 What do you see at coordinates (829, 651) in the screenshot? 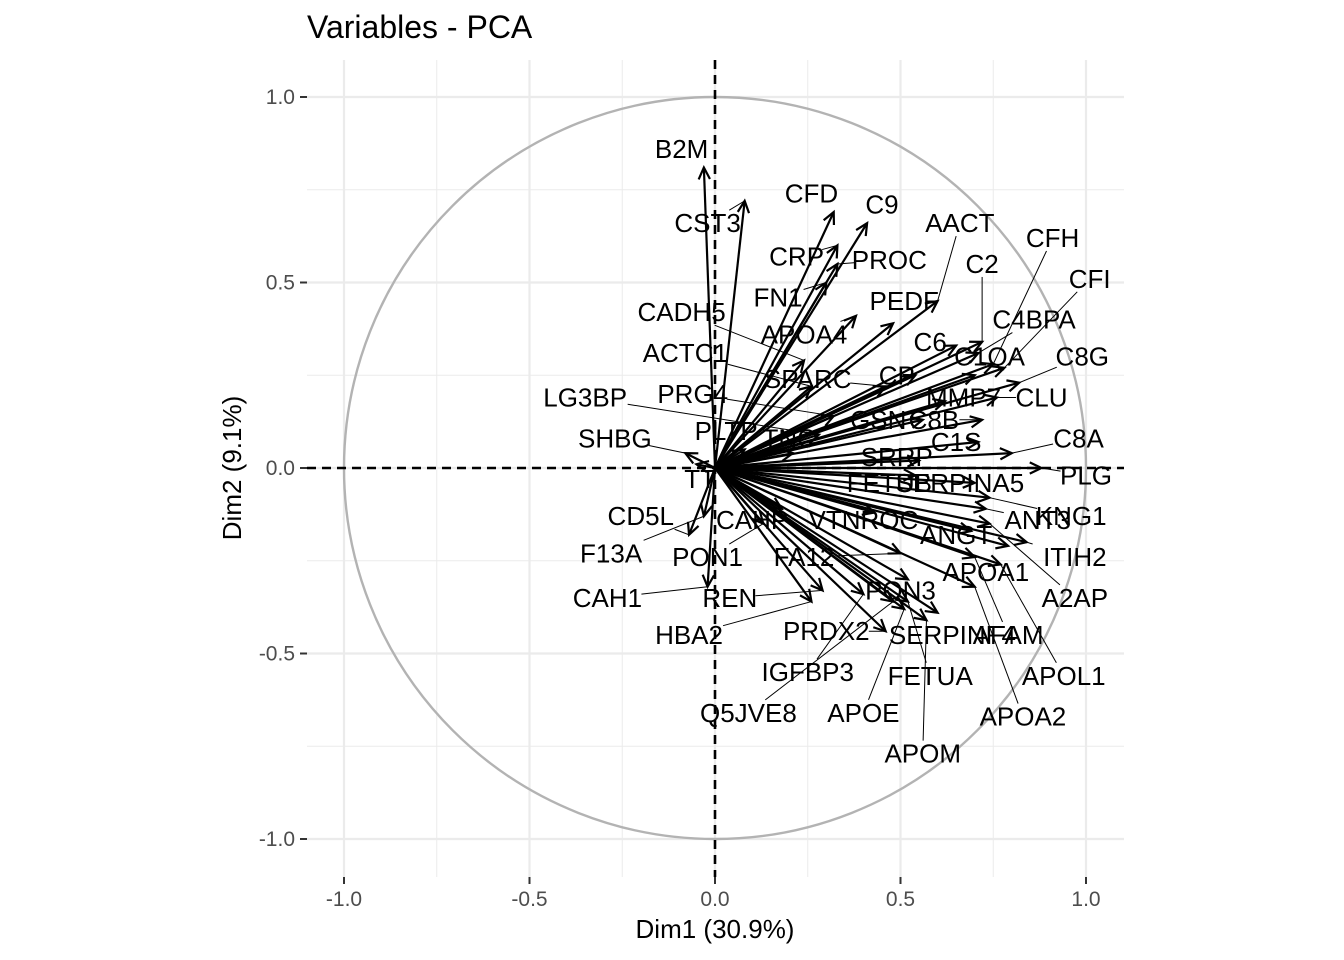
I see `leader-Q5JVE8` at bounding box center [829, 651].